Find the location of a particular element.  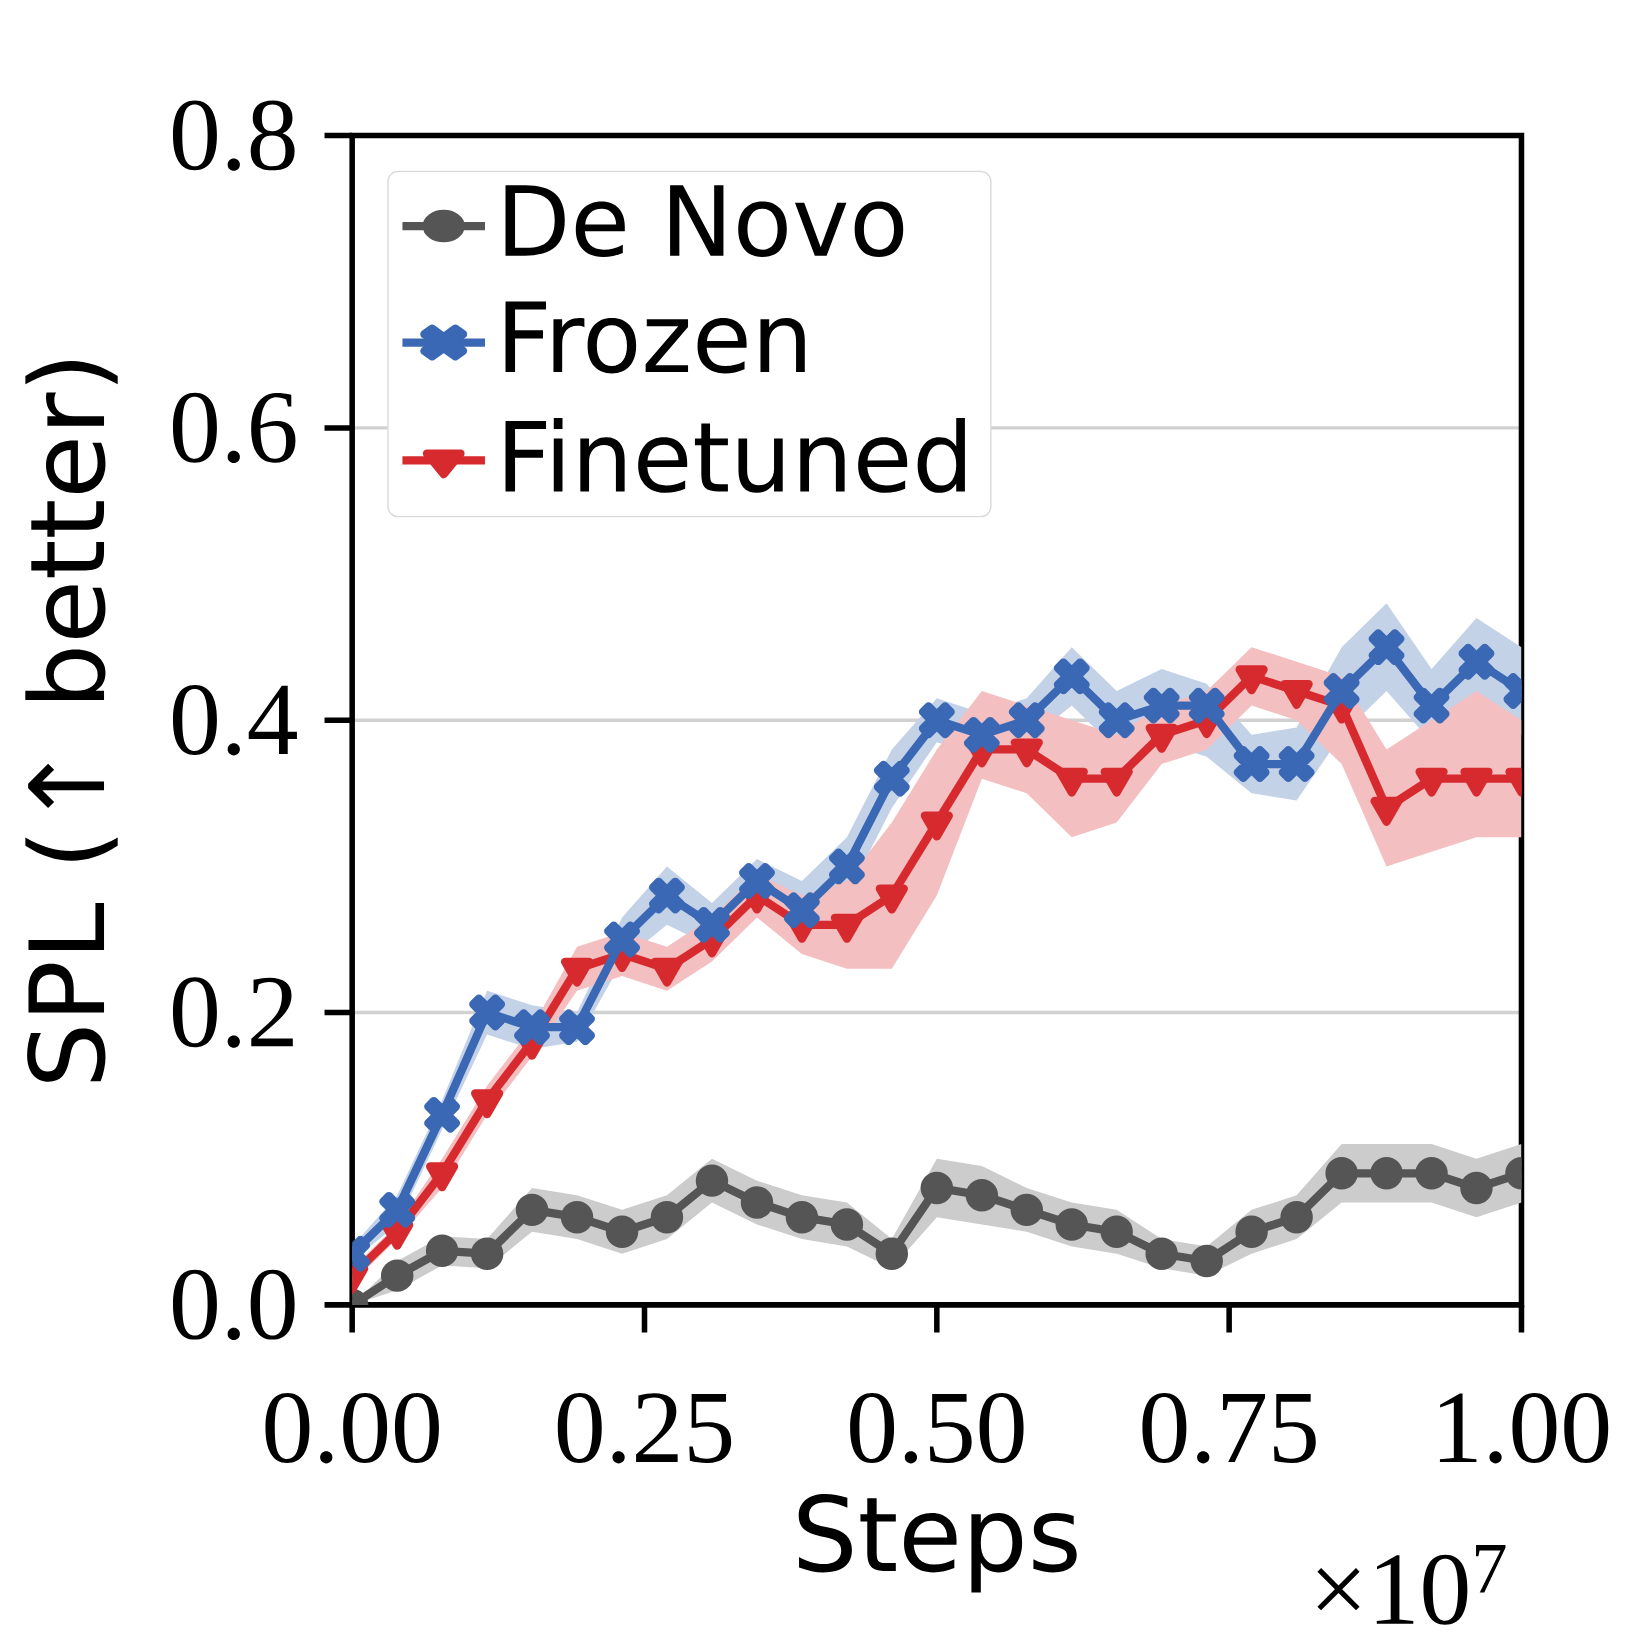

legend-label: Frozen is located at coordinates (655, 337).